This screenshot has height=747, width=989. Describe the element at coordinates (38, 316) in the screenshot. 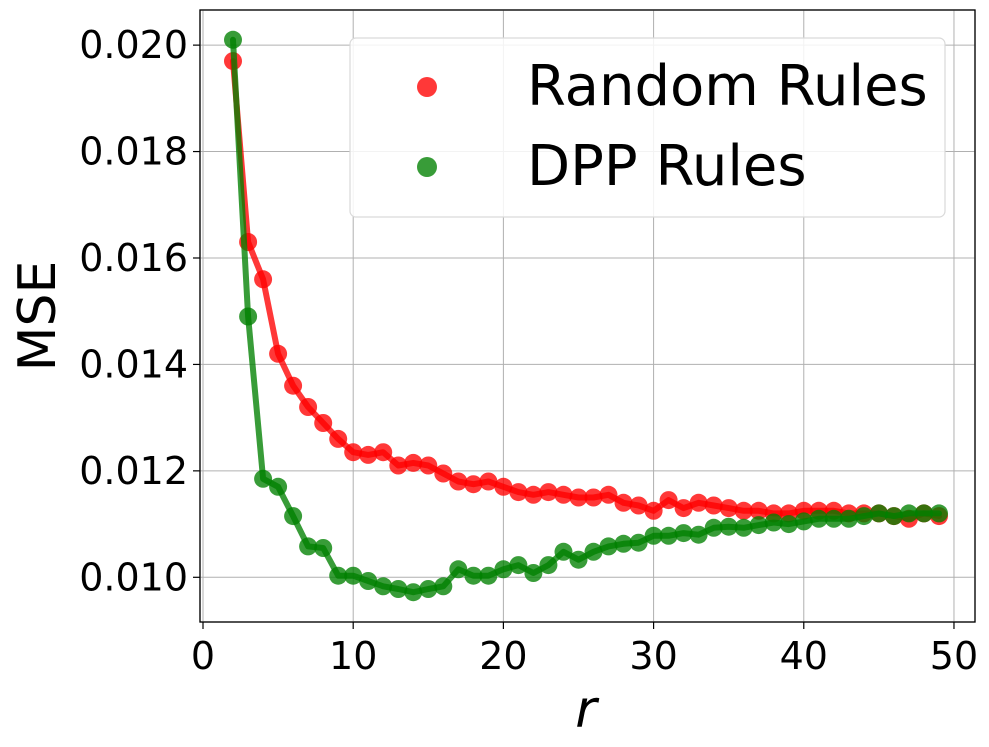

I see `y-axis-title: MSE` at that location.